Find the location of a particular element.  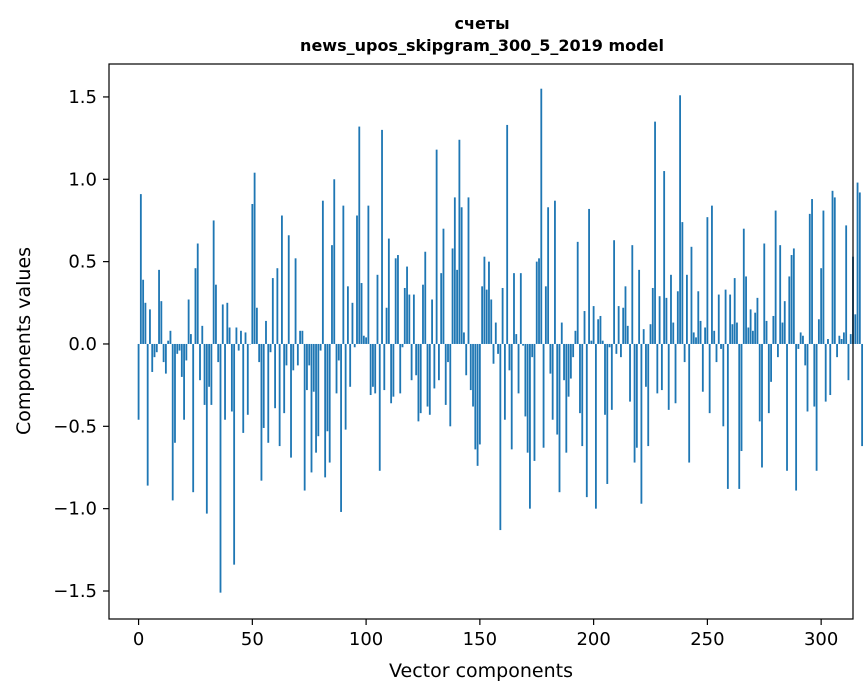

x-tick-label: 300 is located at coordinates (821, 639).